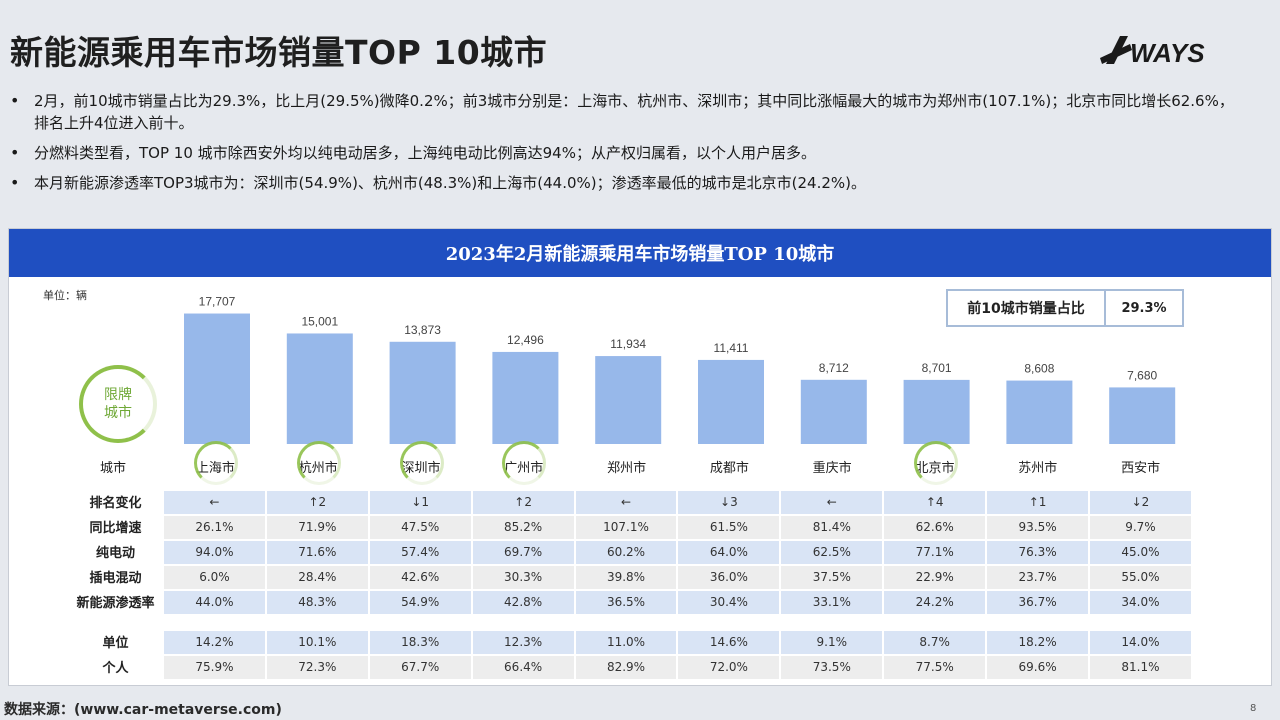 This screenshot has width=1280, height=720. I want to click on table-cell: 14.0%, so click(1141, 643).